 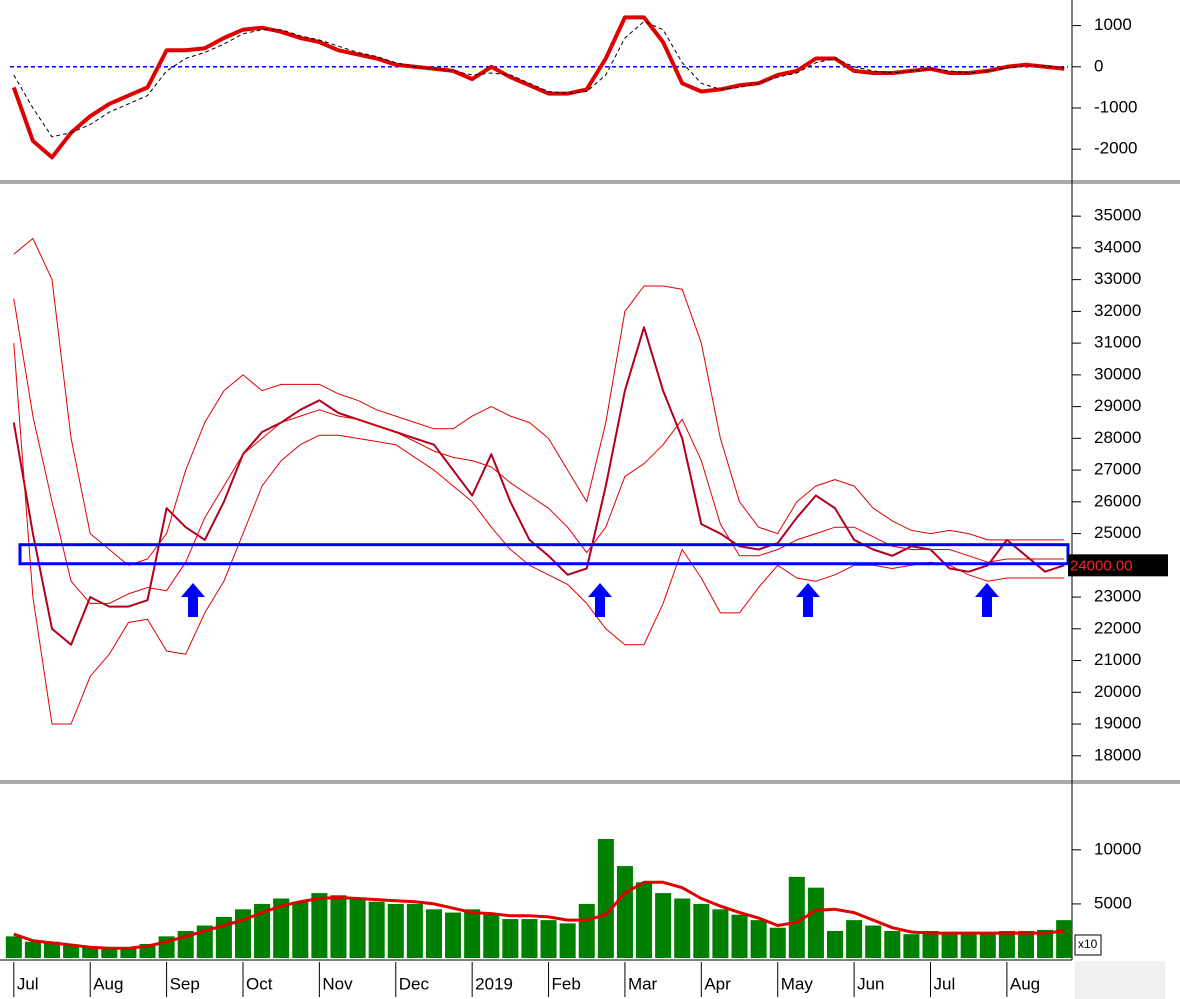 I want to click on y-tick-label: 10000, so click(x=1117, y=848).